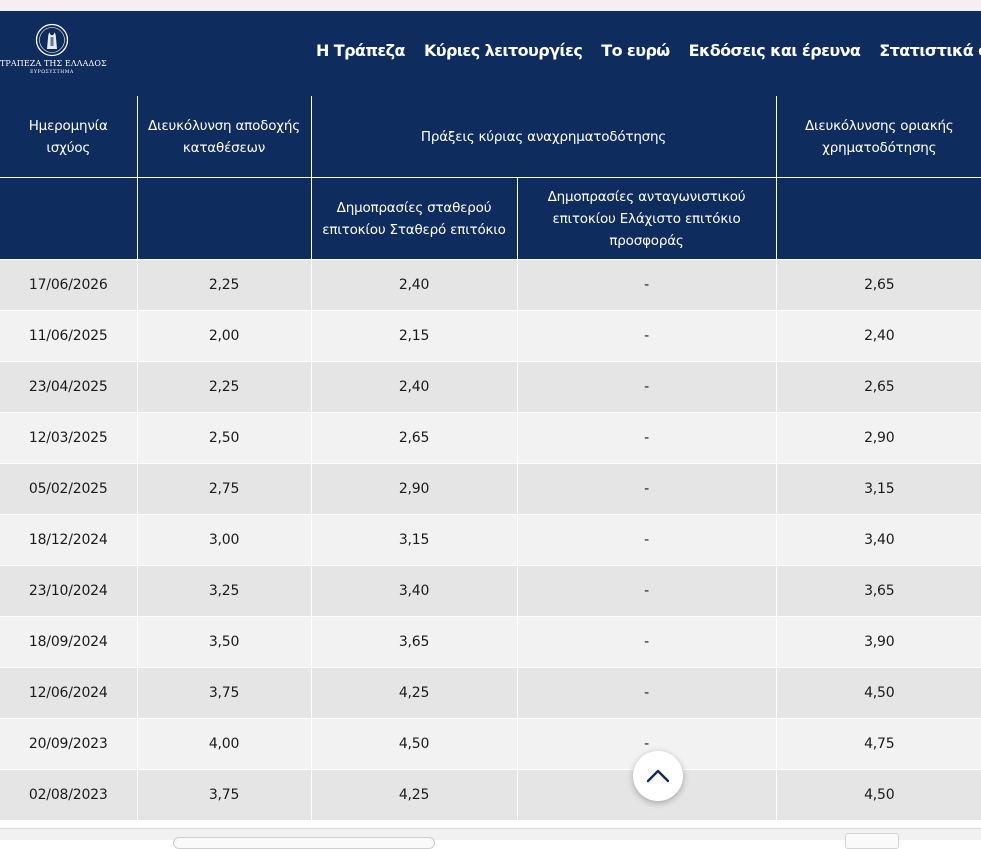 The image size is (981, 849). I want to click on nav-item-euro: Το ευρώ, so click(635, 50).